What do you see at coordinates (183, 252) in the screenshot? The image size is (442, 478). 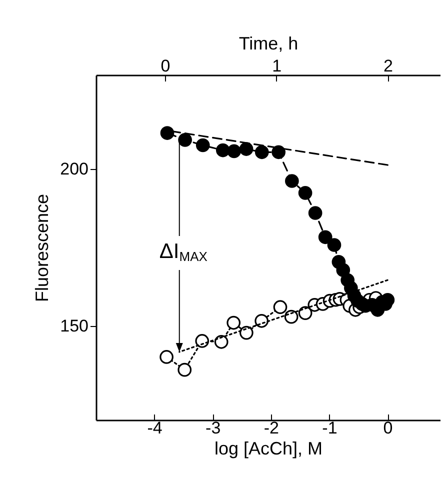 I see `annotation: ΔI$_{MAX}$` at bounding box center [183, 252].